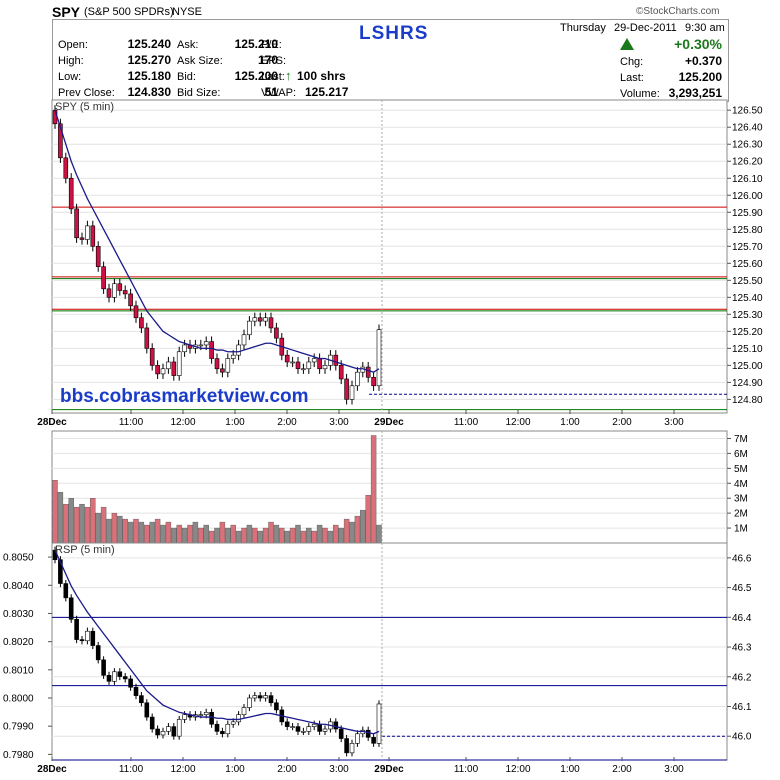 The width and height of the screenshot is (780, 780). I want to click on rsp-x-tick-label: 29Dec, so click(389, 769).